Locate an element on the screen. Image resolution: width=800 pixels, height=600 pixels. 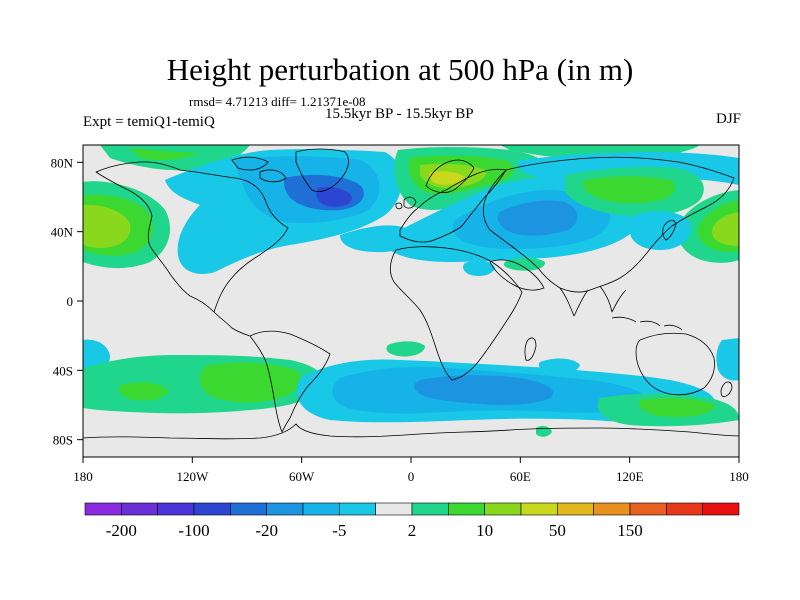
coastline-north-america is located at coordinates (192, 237).